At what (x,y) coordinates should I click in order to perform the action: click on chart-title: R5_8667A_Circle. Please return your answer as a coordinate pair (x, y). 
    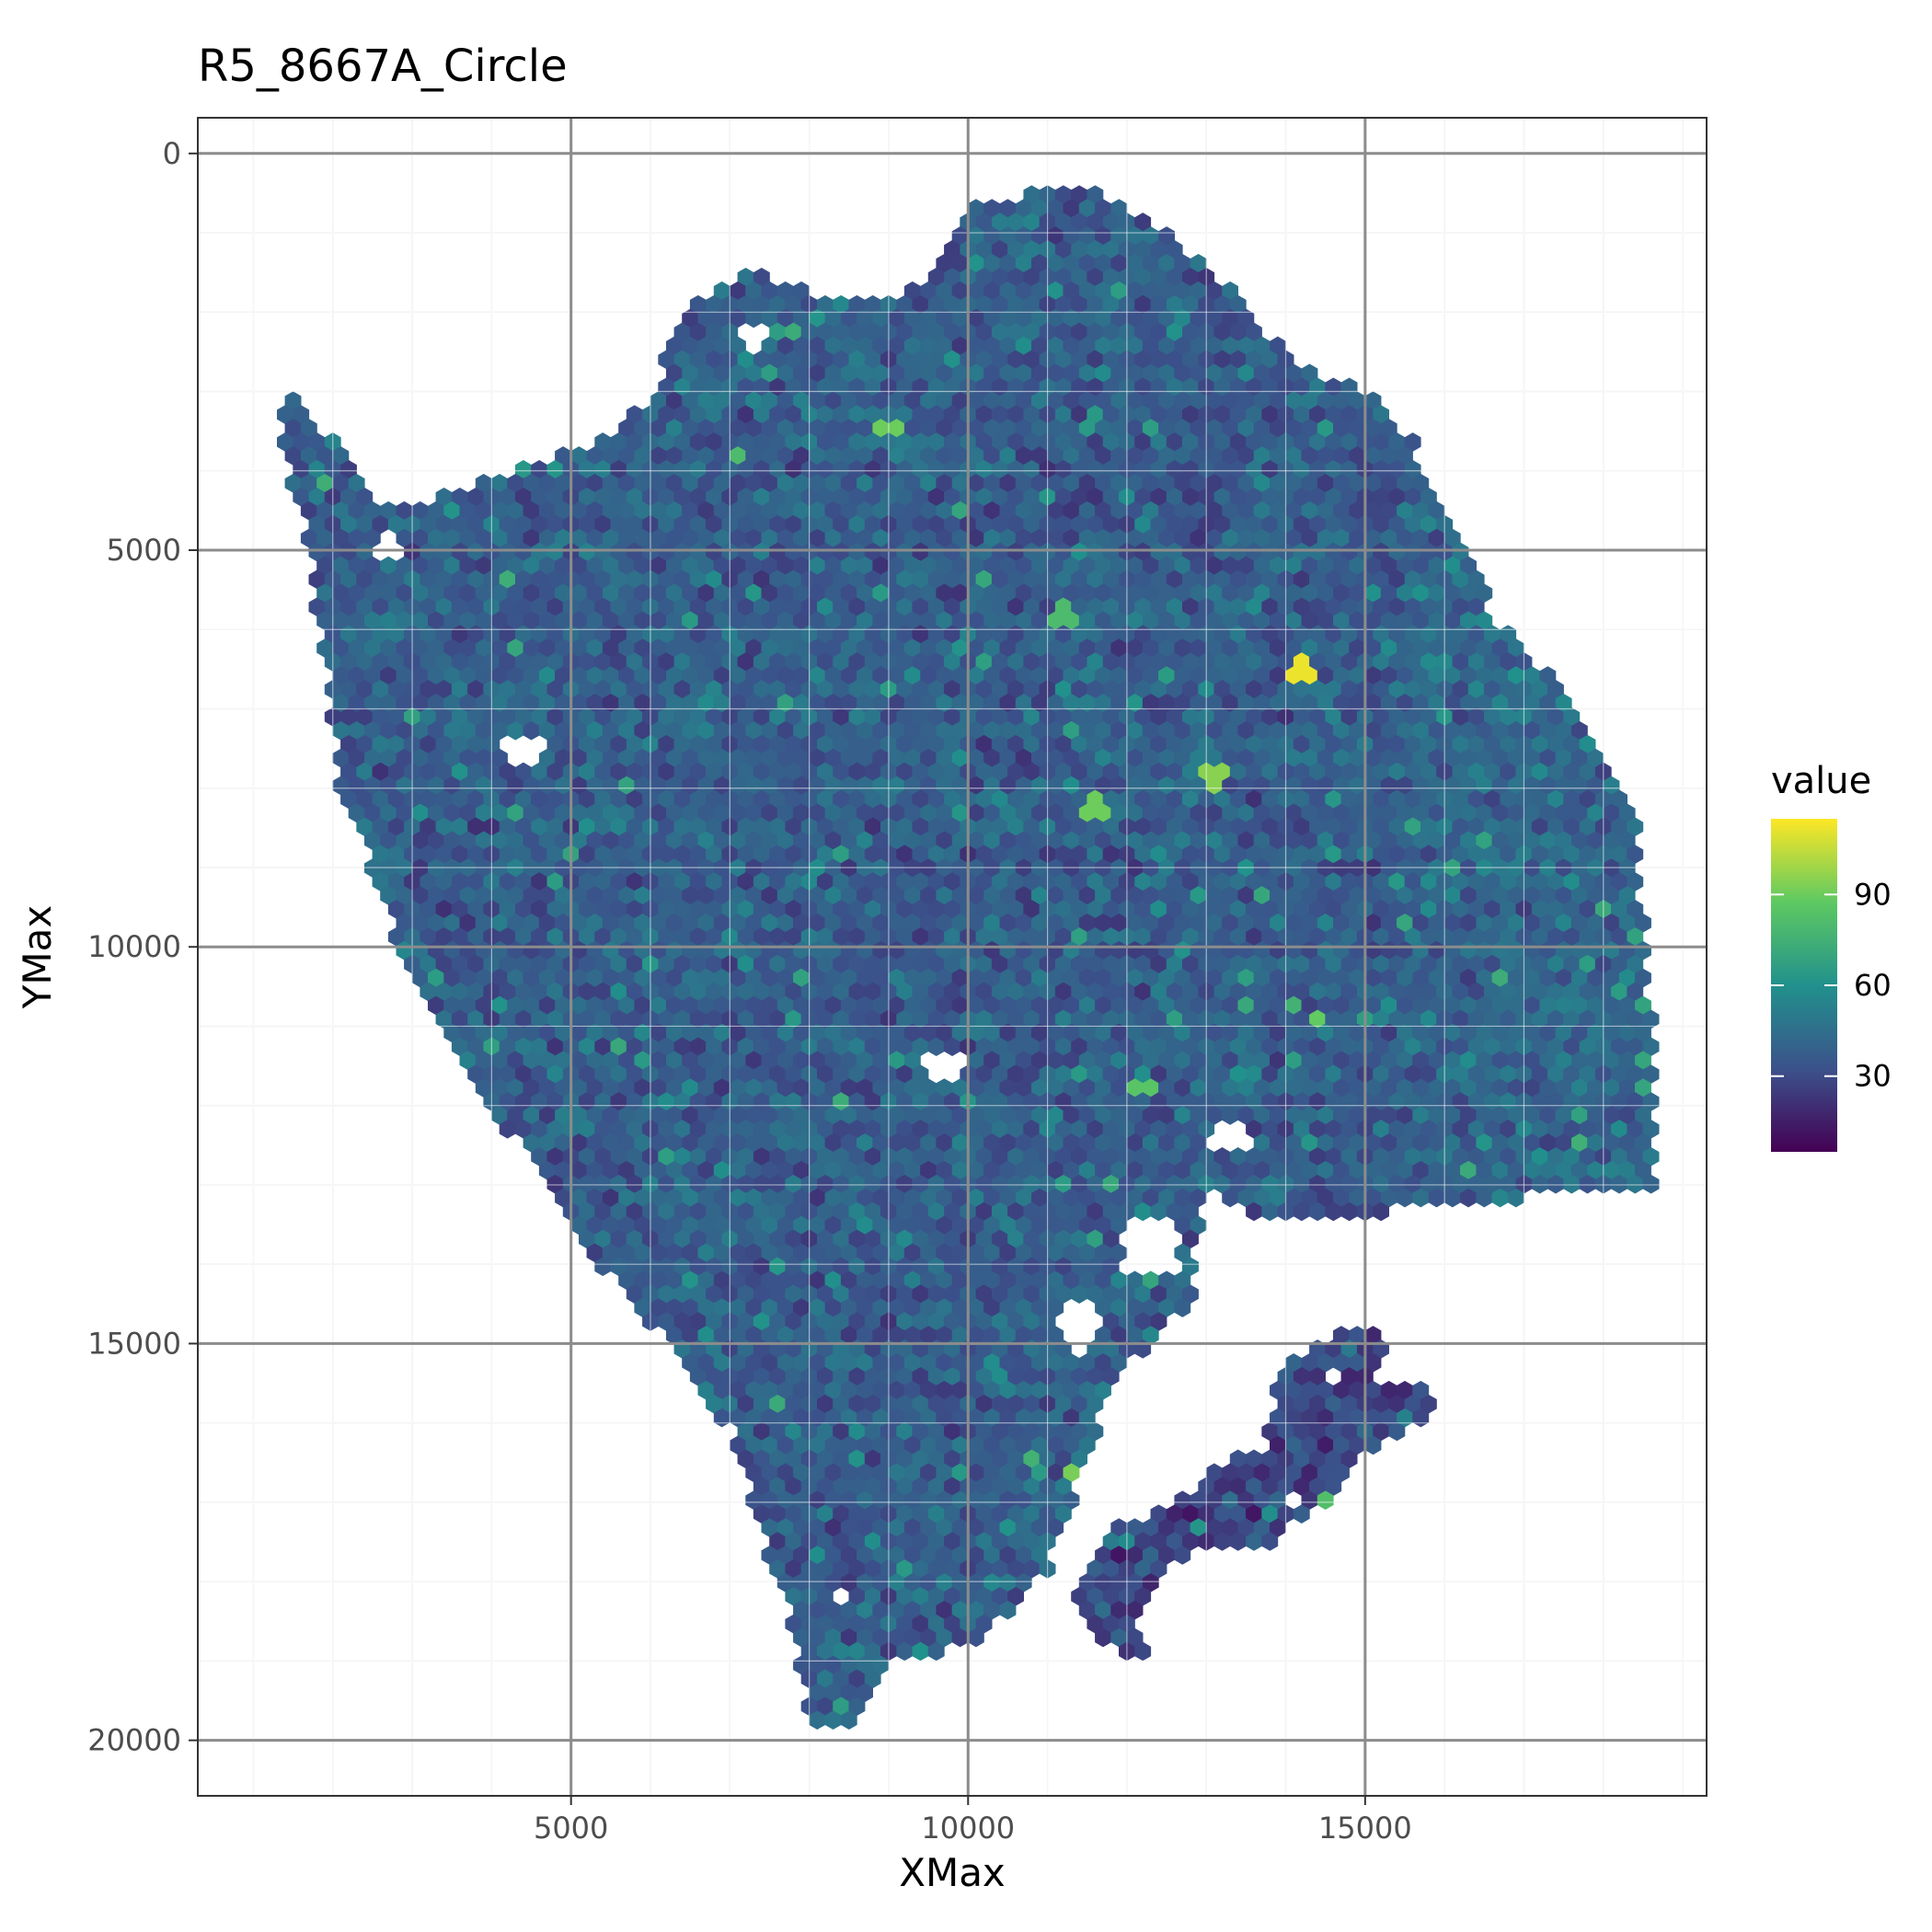
    Looking at the image, I should click on (383, 66).